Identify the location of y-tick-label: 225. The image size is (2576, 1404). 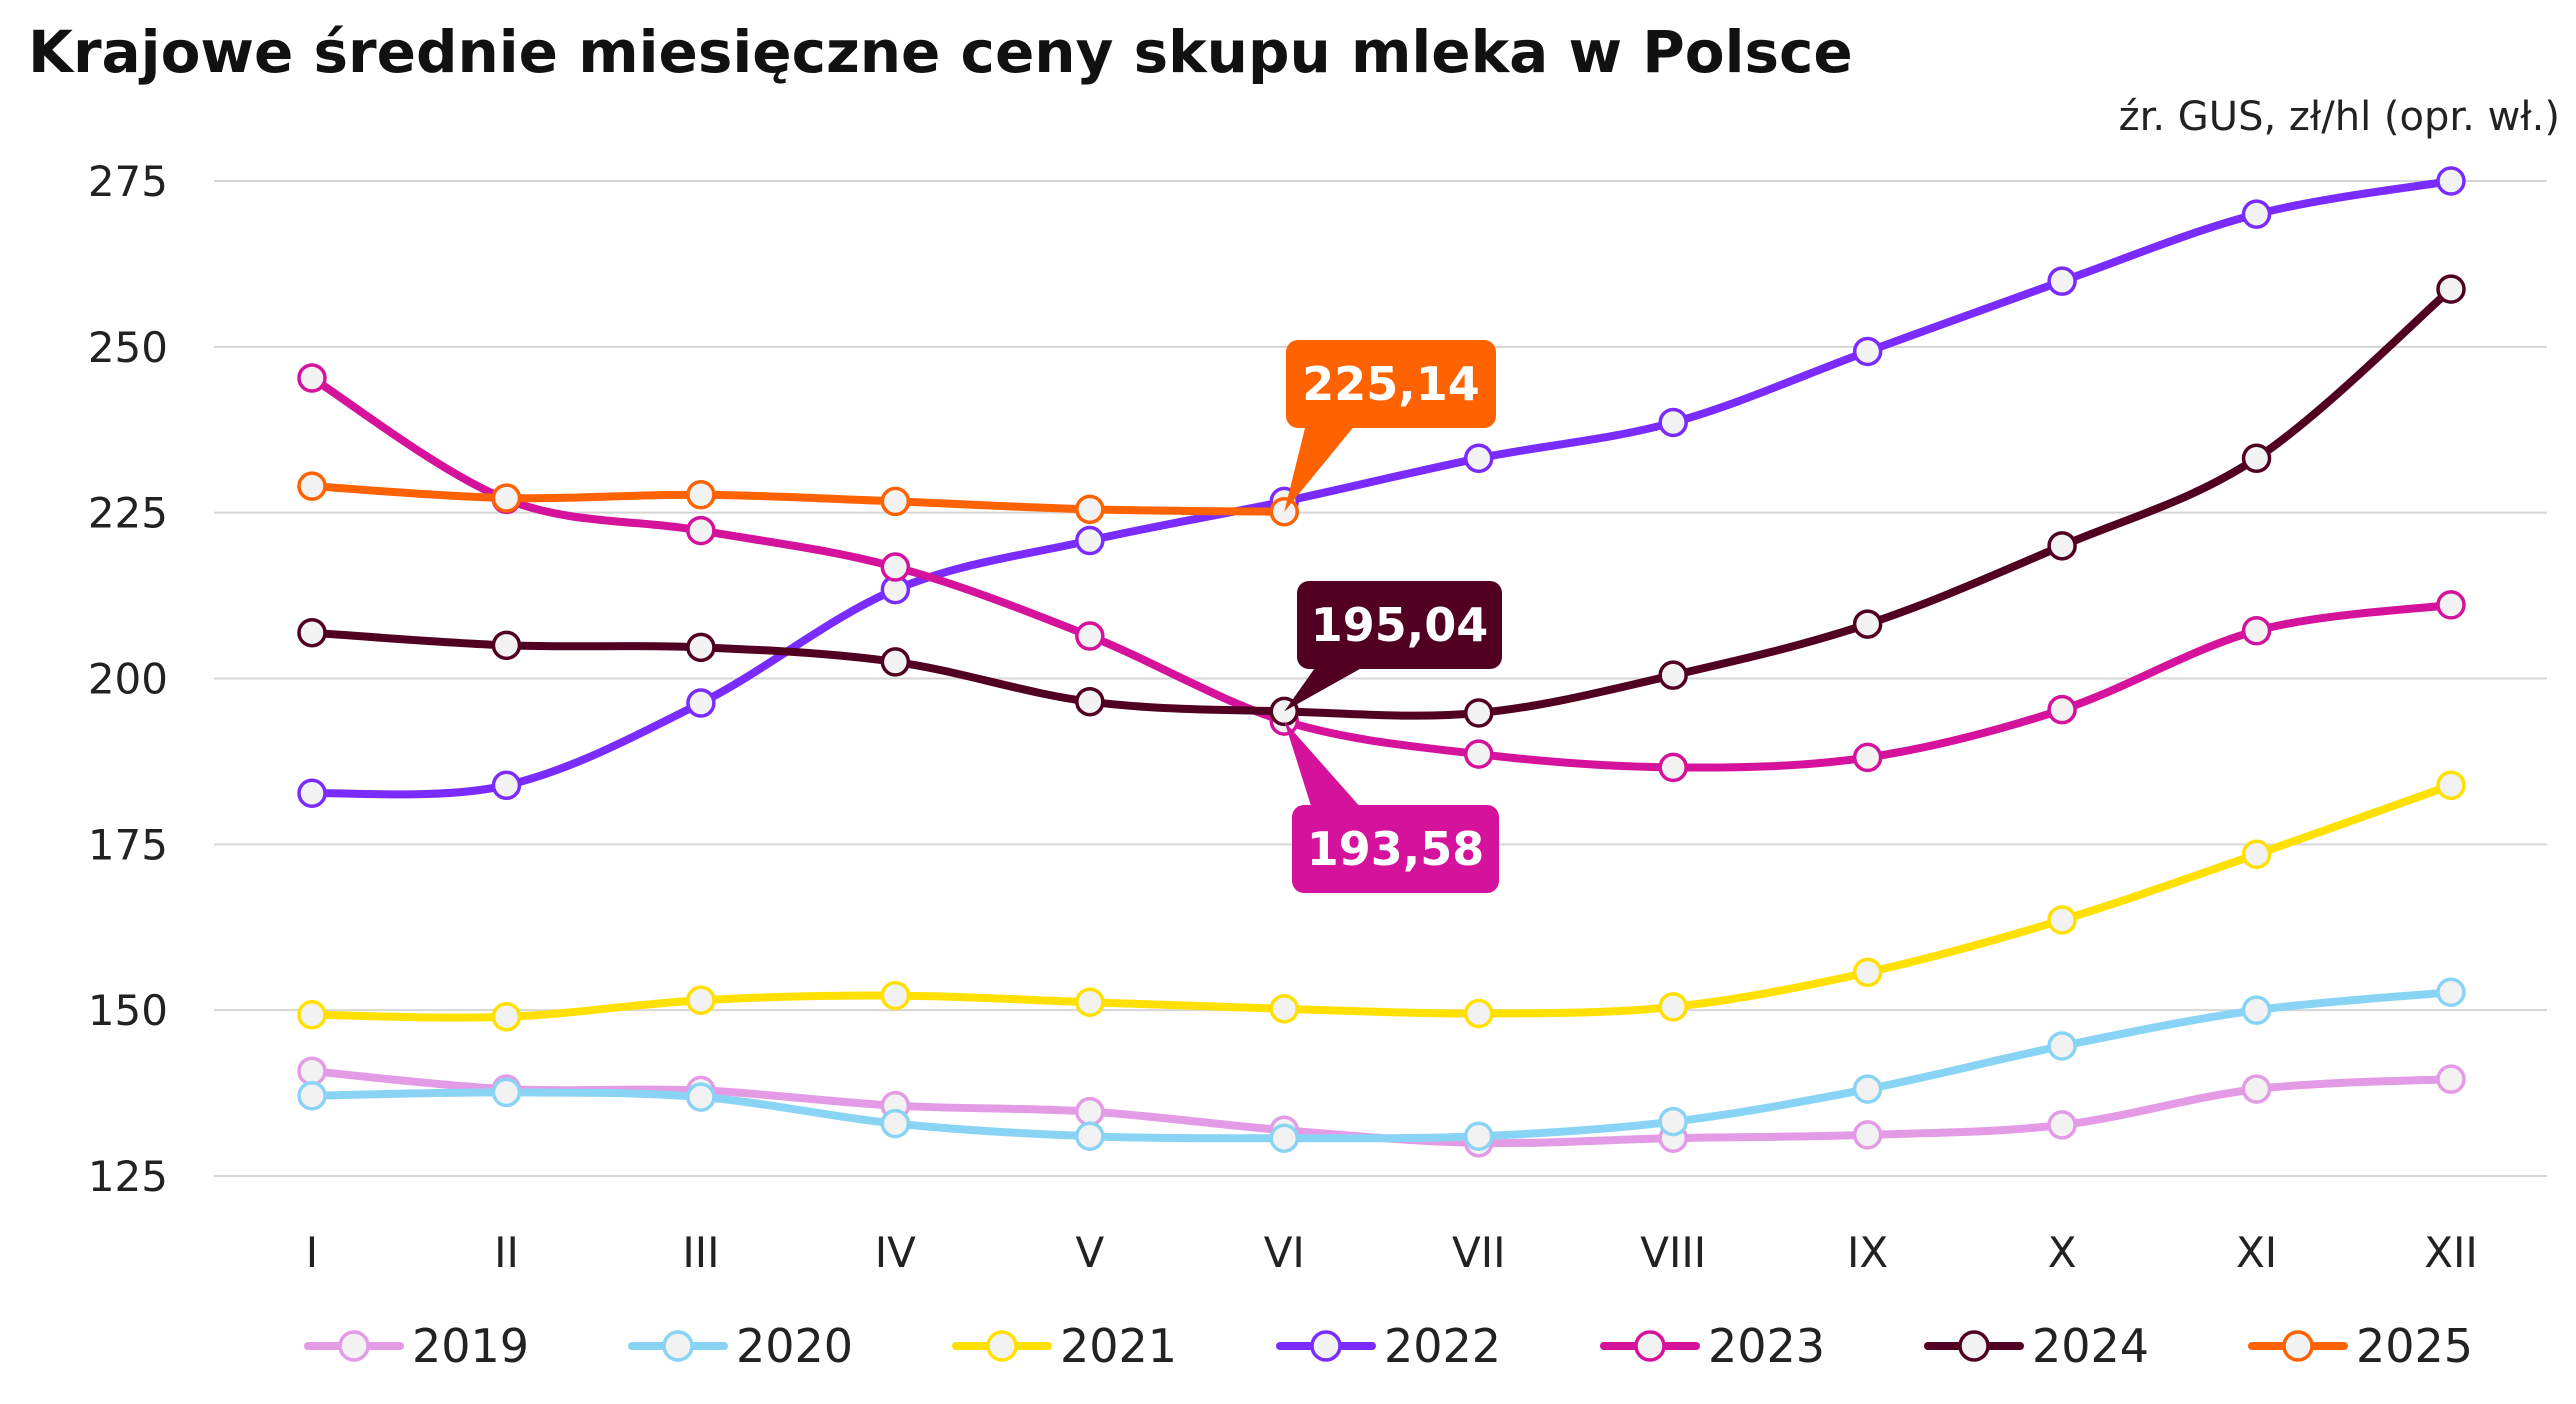
(128, 513).